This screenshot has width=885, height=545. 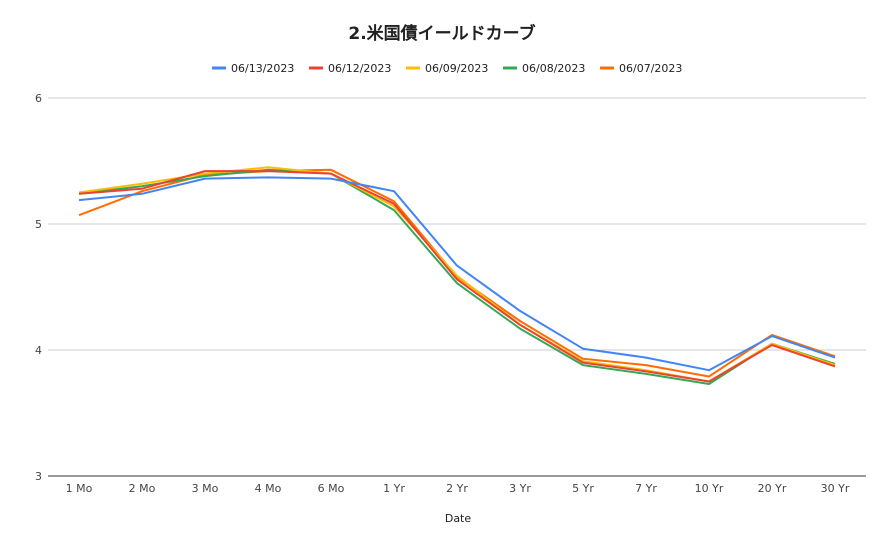 What do you see at coordinates (359, 68) in the screenshot?
I see `legend-label: 06/12/2023` at bounding box center [359, 68].